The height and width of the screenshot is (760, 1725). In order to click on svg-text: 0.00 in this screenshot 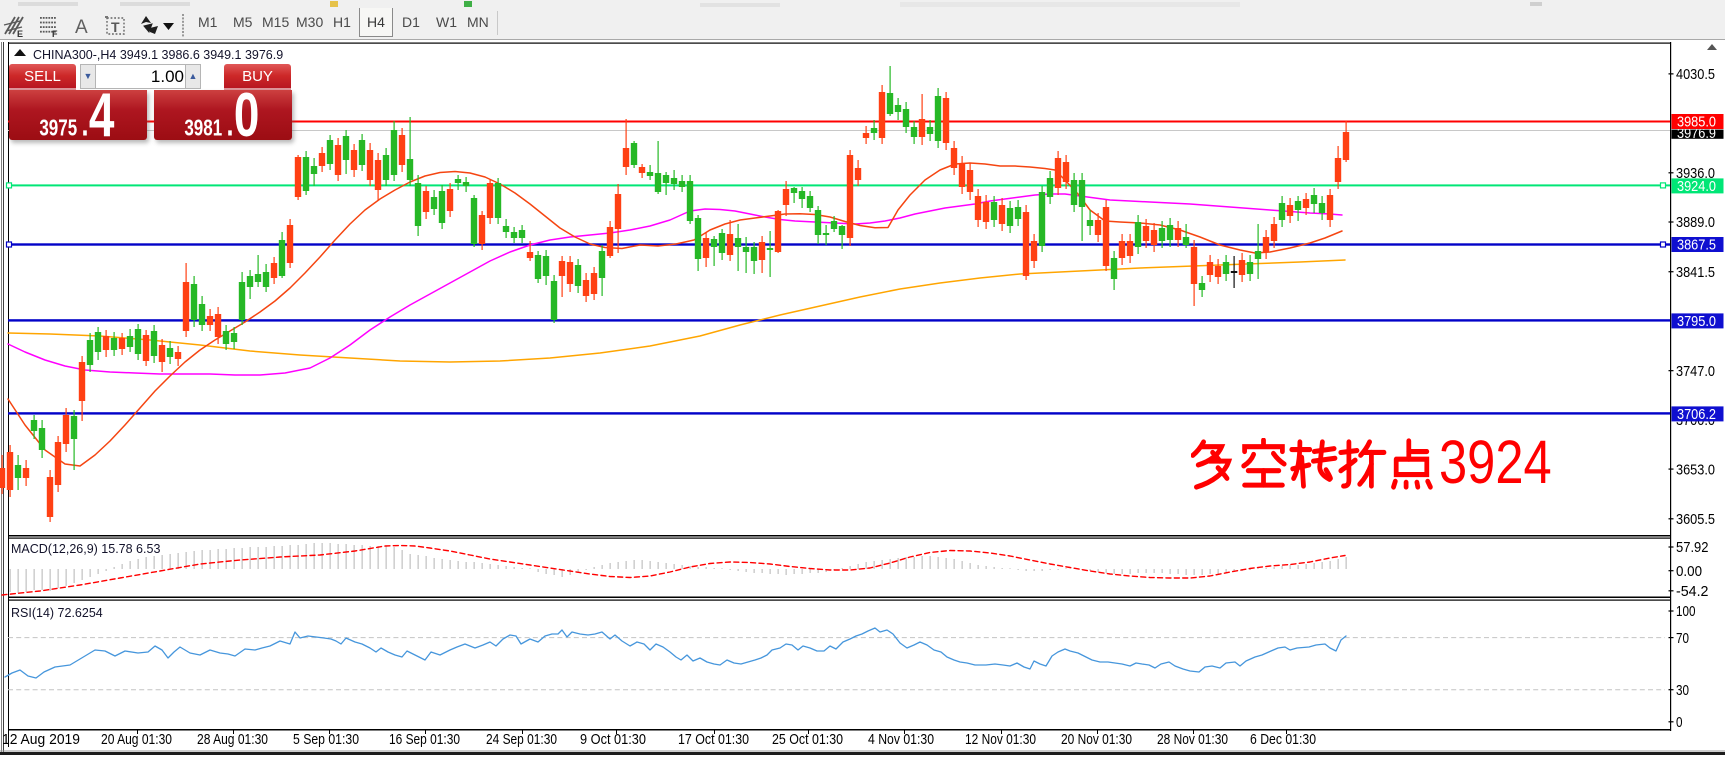, I will do `click(1689, 571)`.